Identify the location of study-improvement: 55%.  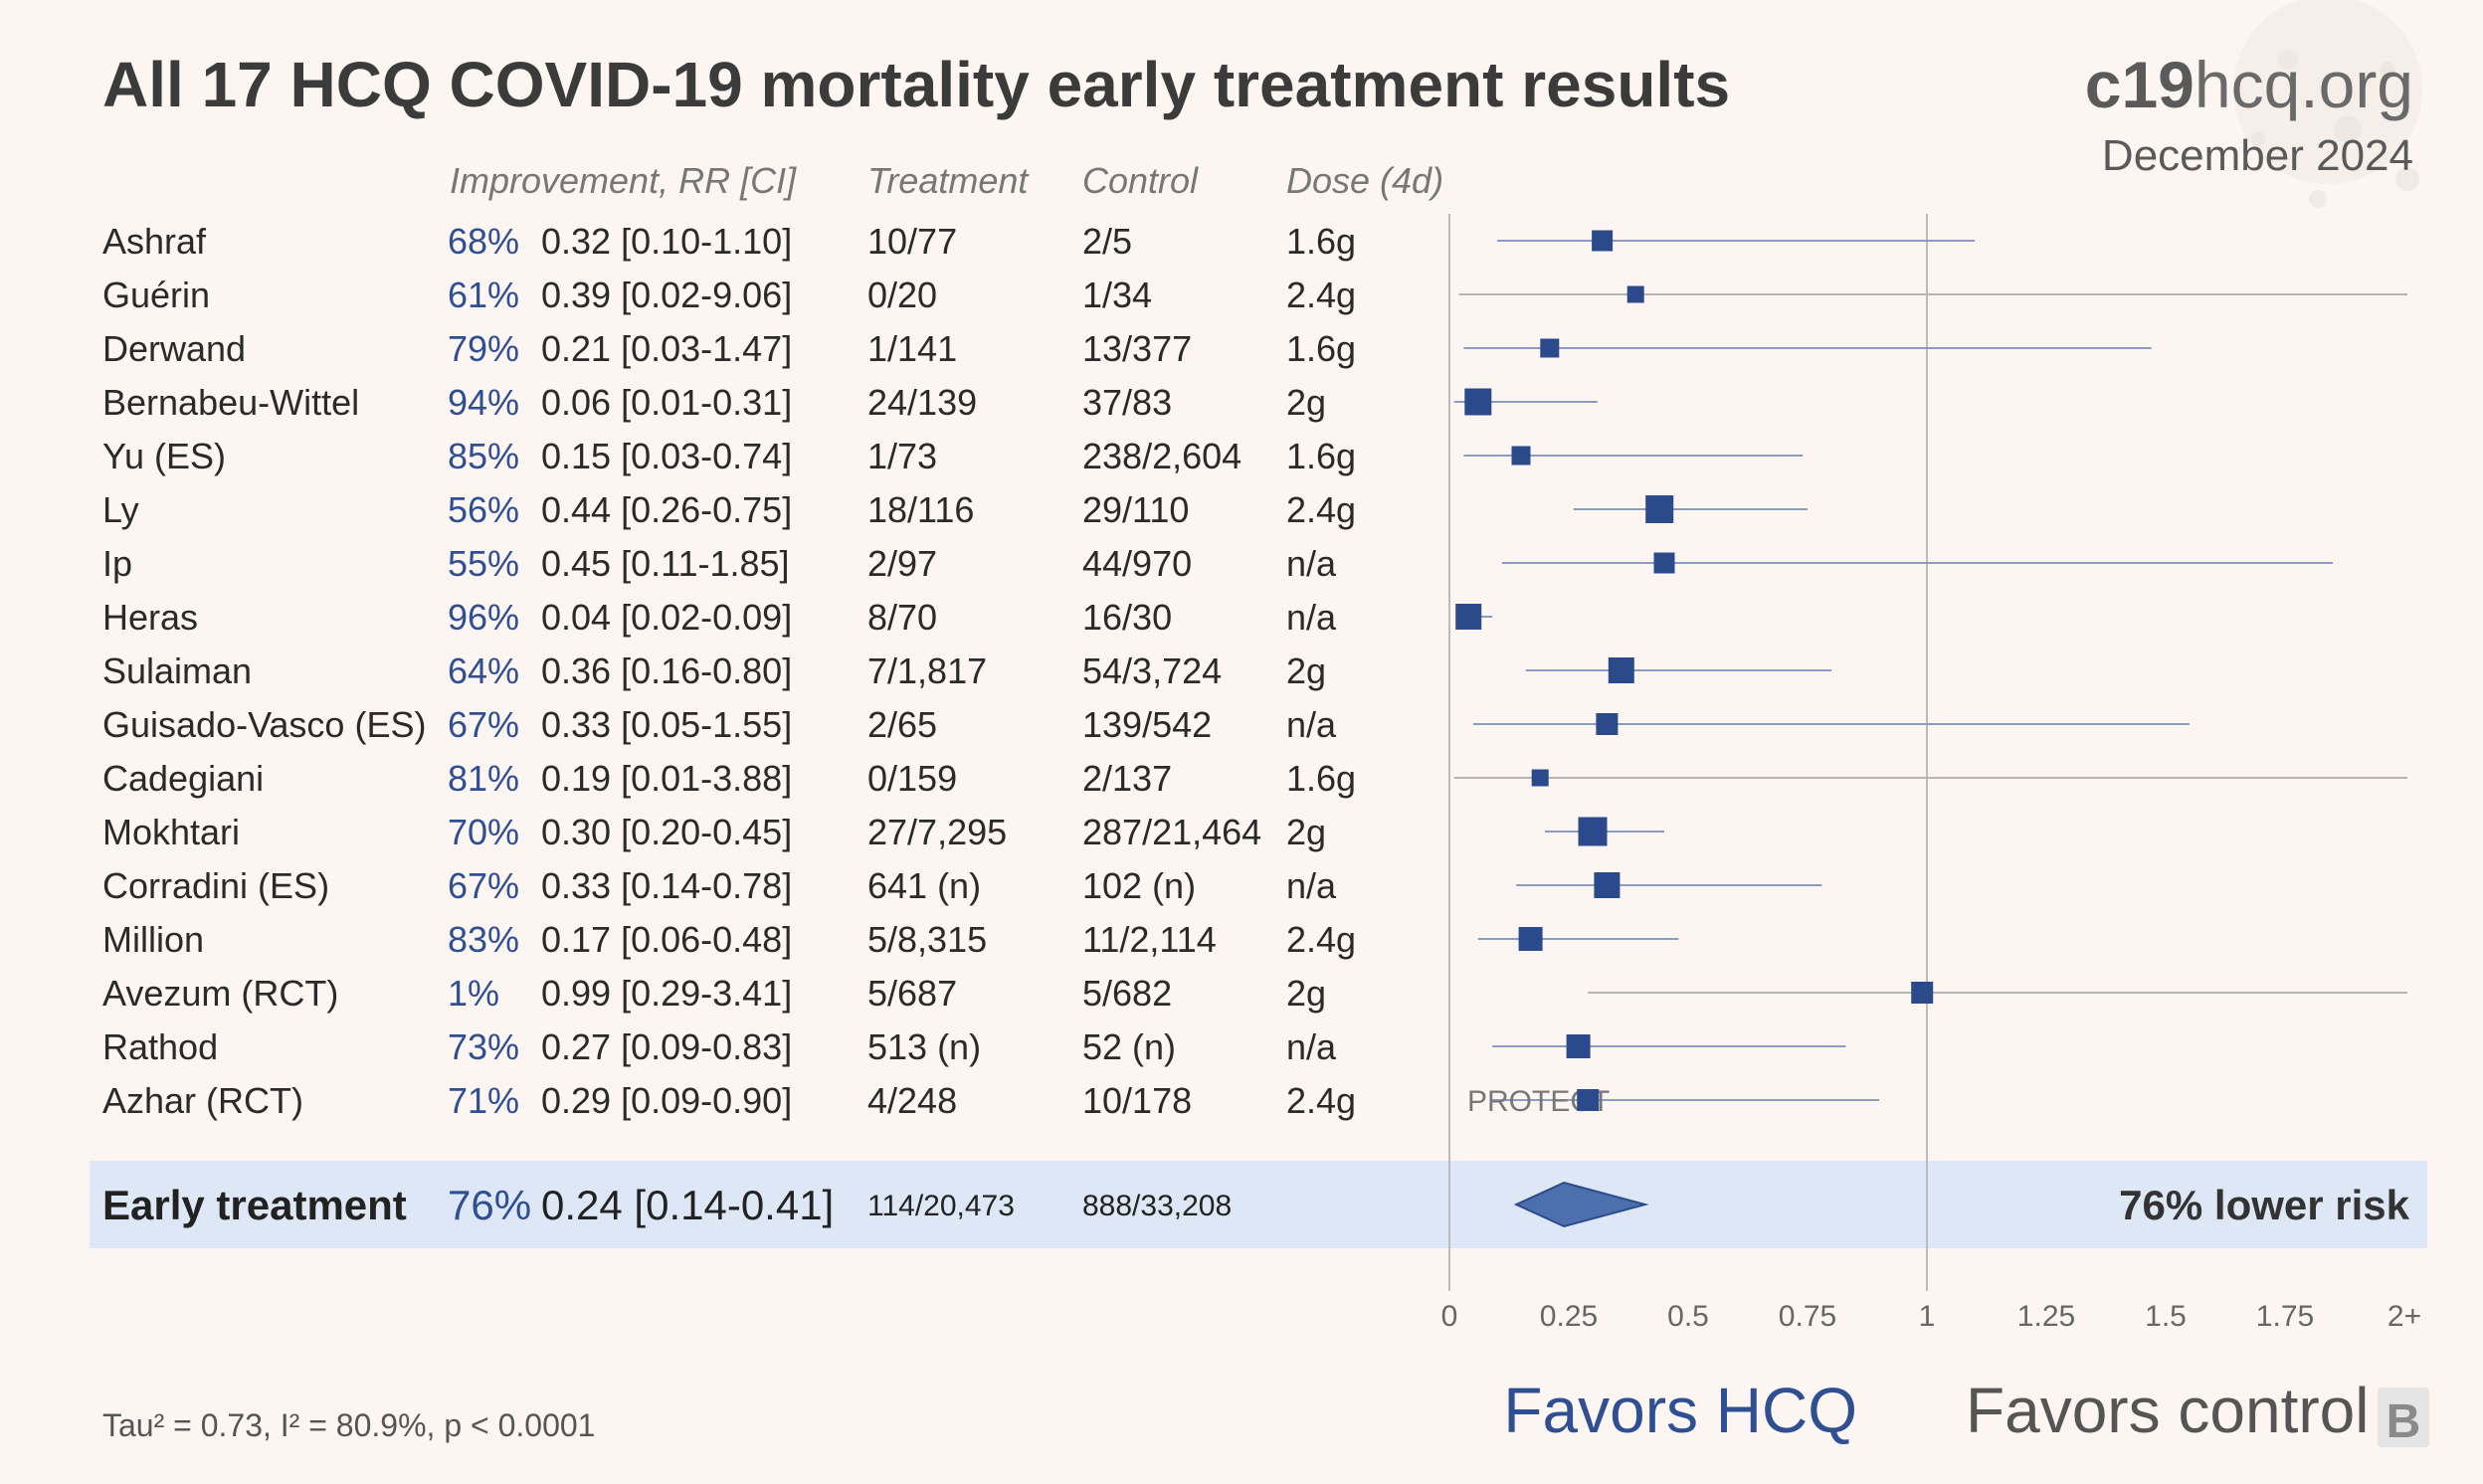
(483, 563).